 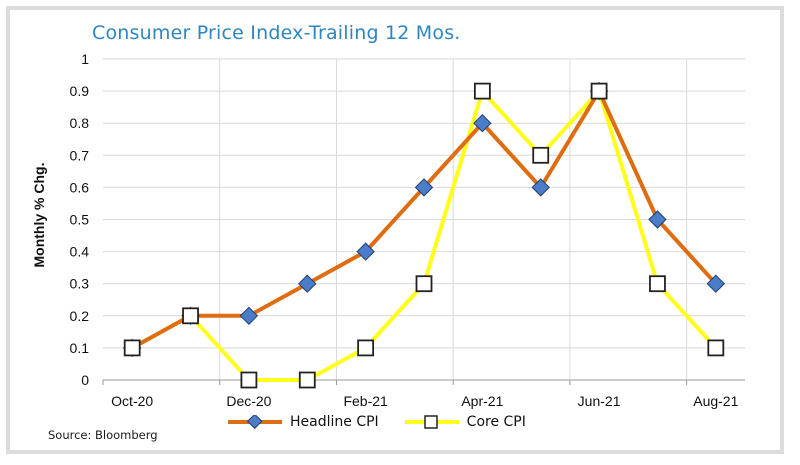 I want to click on y-tick-label: 1, so click(x=85, y=59).